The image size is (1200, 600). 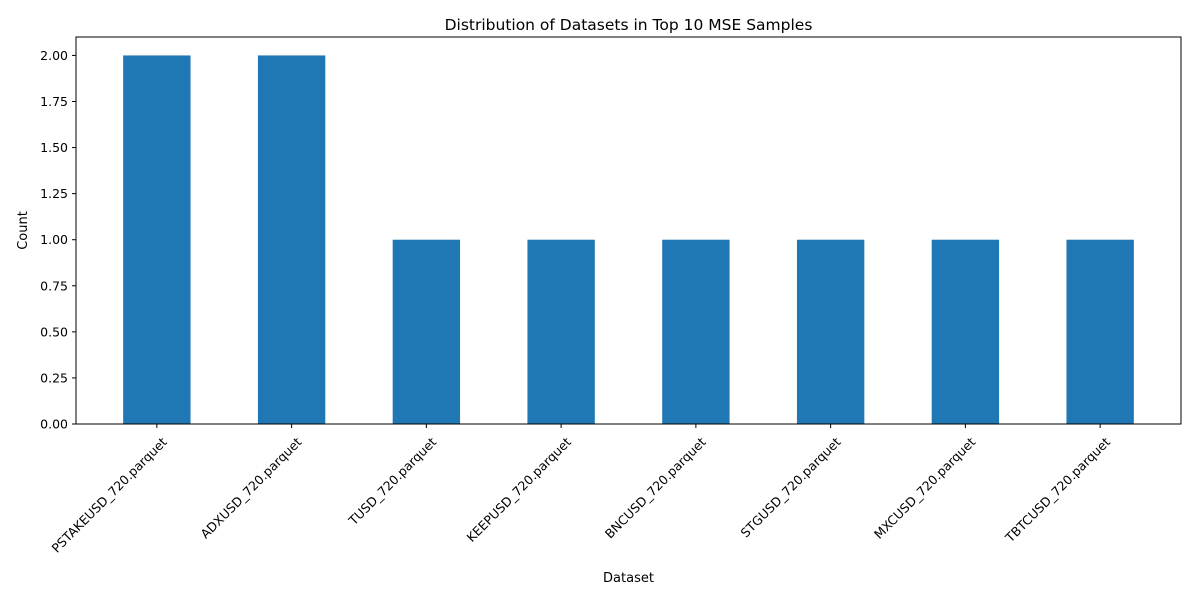 What do you see at coordinates (54, 239) in the screenshot?
I see `y-tick-label: 1.00` at bounding box center [54, 239].